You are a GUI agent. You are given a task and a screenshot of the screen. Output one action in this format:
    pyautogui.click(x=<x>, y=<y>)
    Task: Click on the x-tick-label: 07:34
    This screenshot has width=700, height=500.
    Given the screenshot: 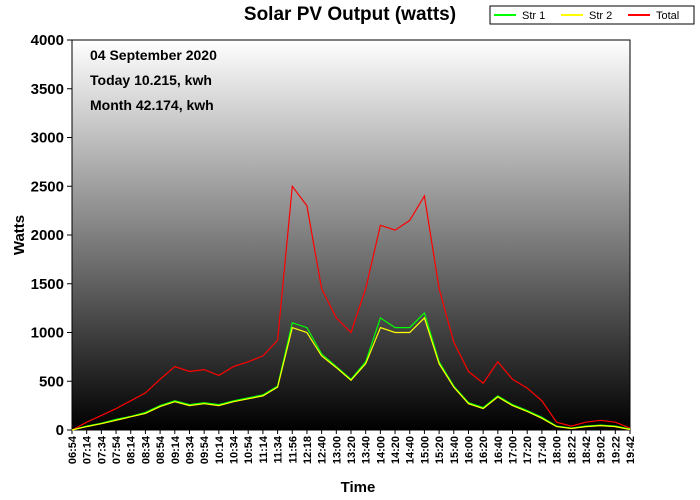 What is the action you would take?
    pyautogui.click(x=102, y=449)
    